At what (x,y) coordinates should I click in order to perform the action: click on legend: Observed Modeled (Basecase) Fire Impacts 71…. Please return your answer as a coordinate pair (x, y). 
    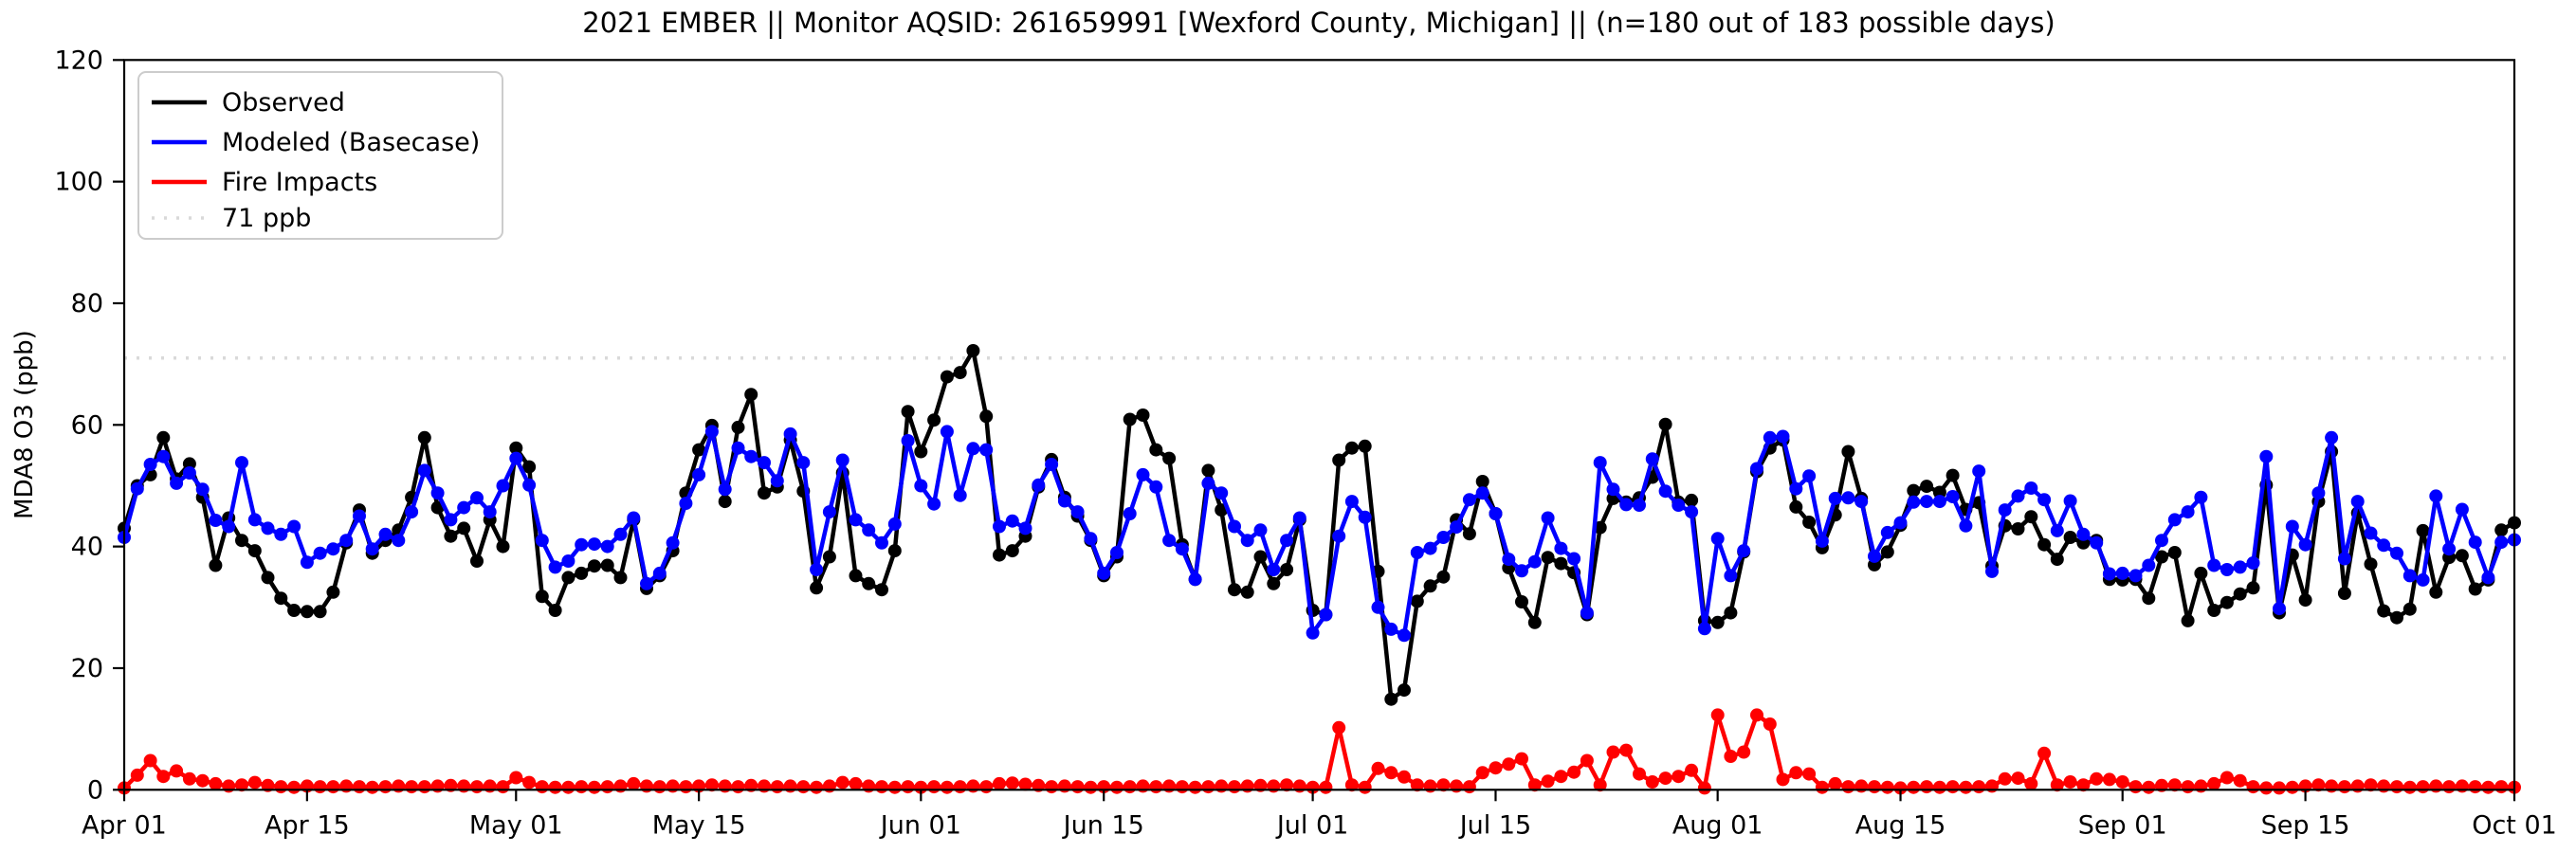
    Looking at the image, I should click on (320, 155).